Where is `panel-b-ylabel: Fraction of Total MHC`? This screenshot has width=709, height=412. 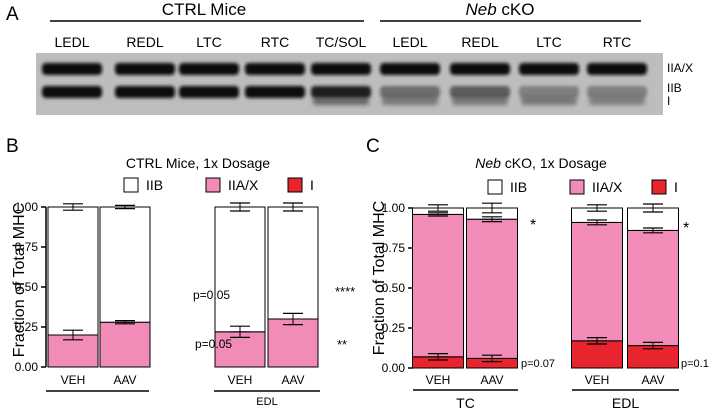
panel-b-ylabel: Fraction of Total MHC is located at coordinates (19, 280).